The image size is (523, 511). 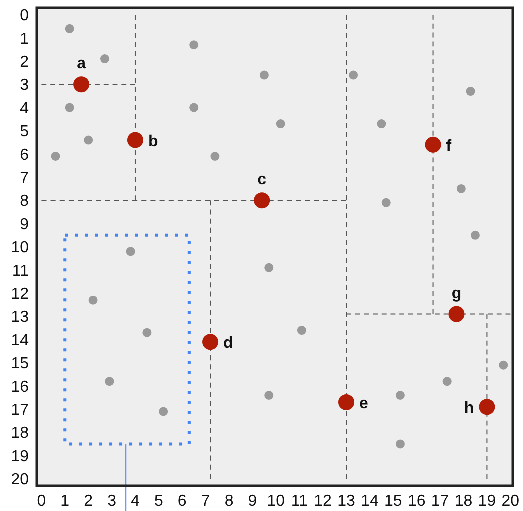 I want to click on y-tick-label: 12, so click(x=20, y=295).